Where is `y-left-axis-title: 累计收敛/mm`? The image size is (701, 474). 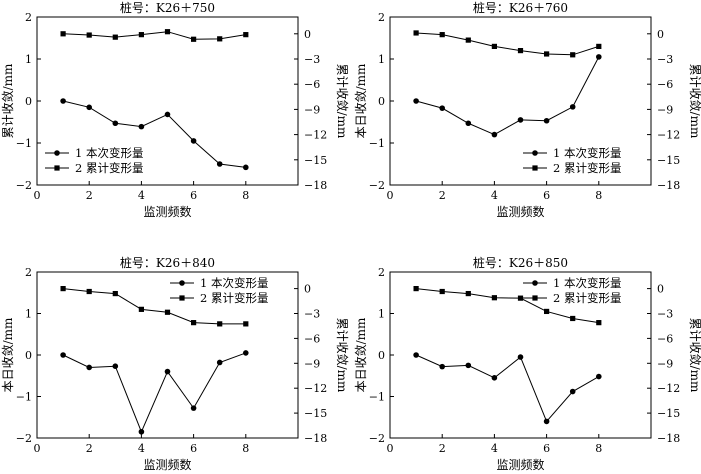 y-left-axis-title: 累计收敛/mm is located at coordinates (7, 100).